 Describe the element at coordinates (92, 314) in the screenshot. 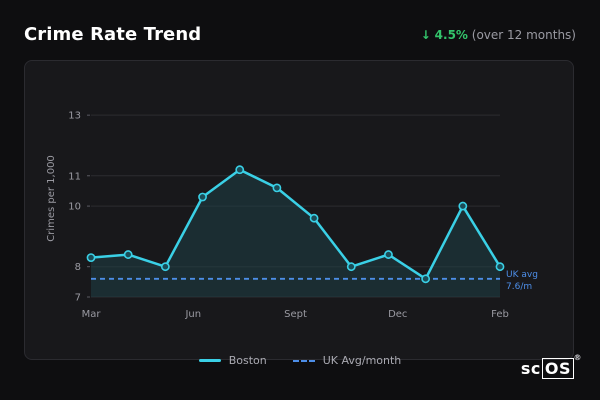

I see `x-tick-label: Mar` at that location.